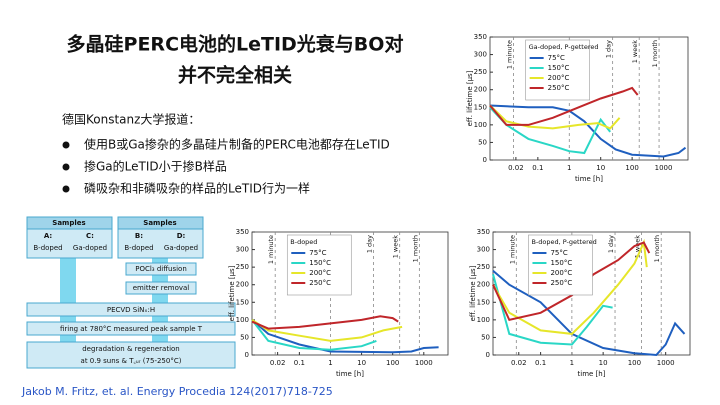 The width and height of the screenshot is (720, 405). I want to click on step: at 0.9 suns & T꜀ᵤᵣ (75-250°C), so click(131, 361).